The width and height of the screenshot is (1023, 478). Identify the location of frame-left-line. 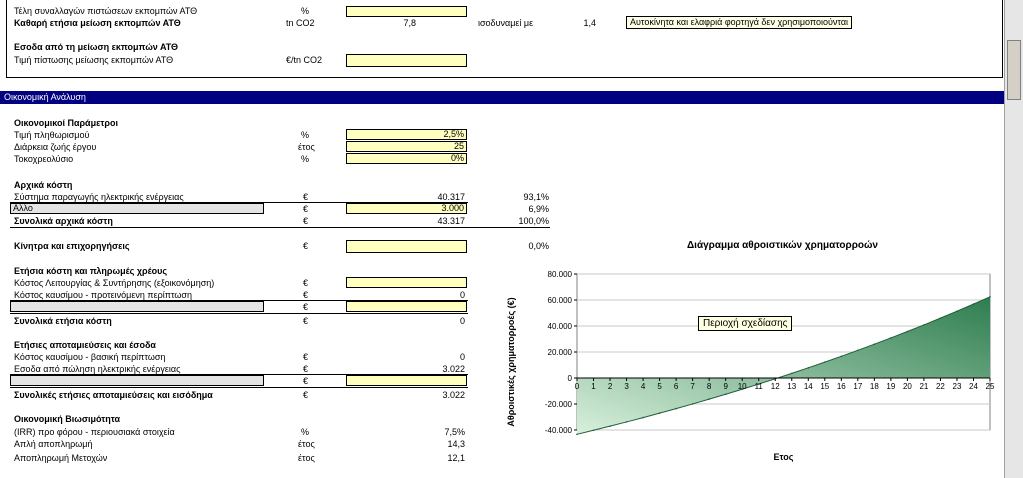
(6, 39).